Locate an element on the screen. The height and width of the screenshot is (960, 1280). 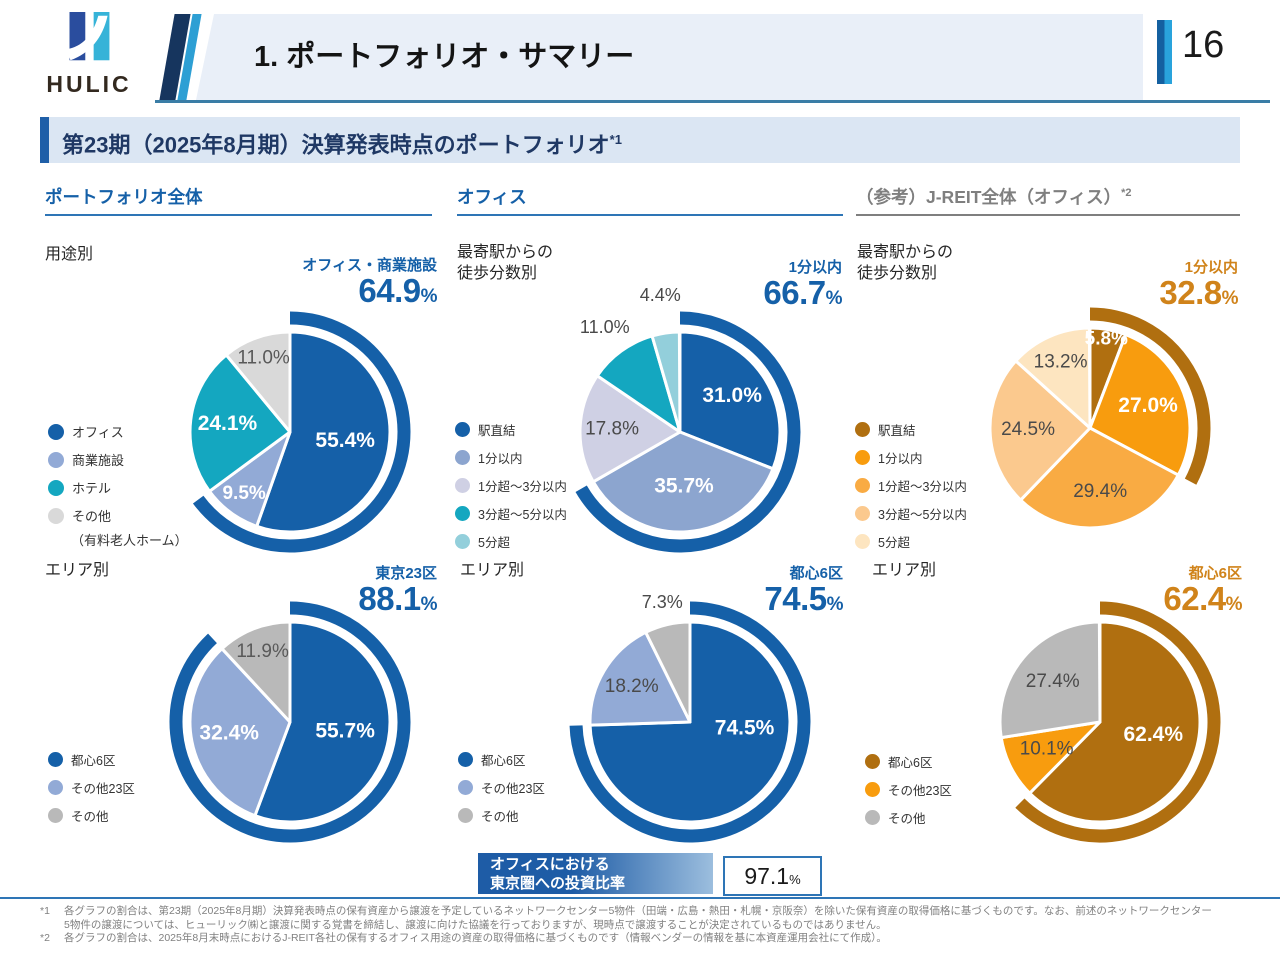
section-label-usage: 用途別 is located at coordinates (69, 254).